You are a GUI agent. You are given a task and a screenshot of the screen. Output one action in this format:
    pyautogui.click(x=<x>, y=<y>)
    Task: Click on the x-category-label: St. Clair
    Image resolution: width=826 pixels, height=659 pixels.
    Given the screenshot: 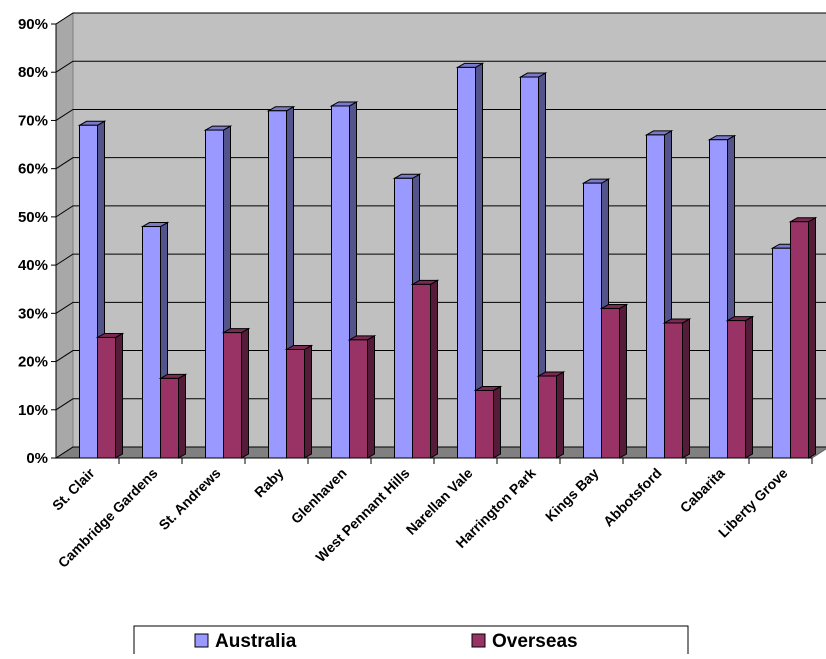 What is the action you would take?
    pyautogui.click(x=73, y=488)
    